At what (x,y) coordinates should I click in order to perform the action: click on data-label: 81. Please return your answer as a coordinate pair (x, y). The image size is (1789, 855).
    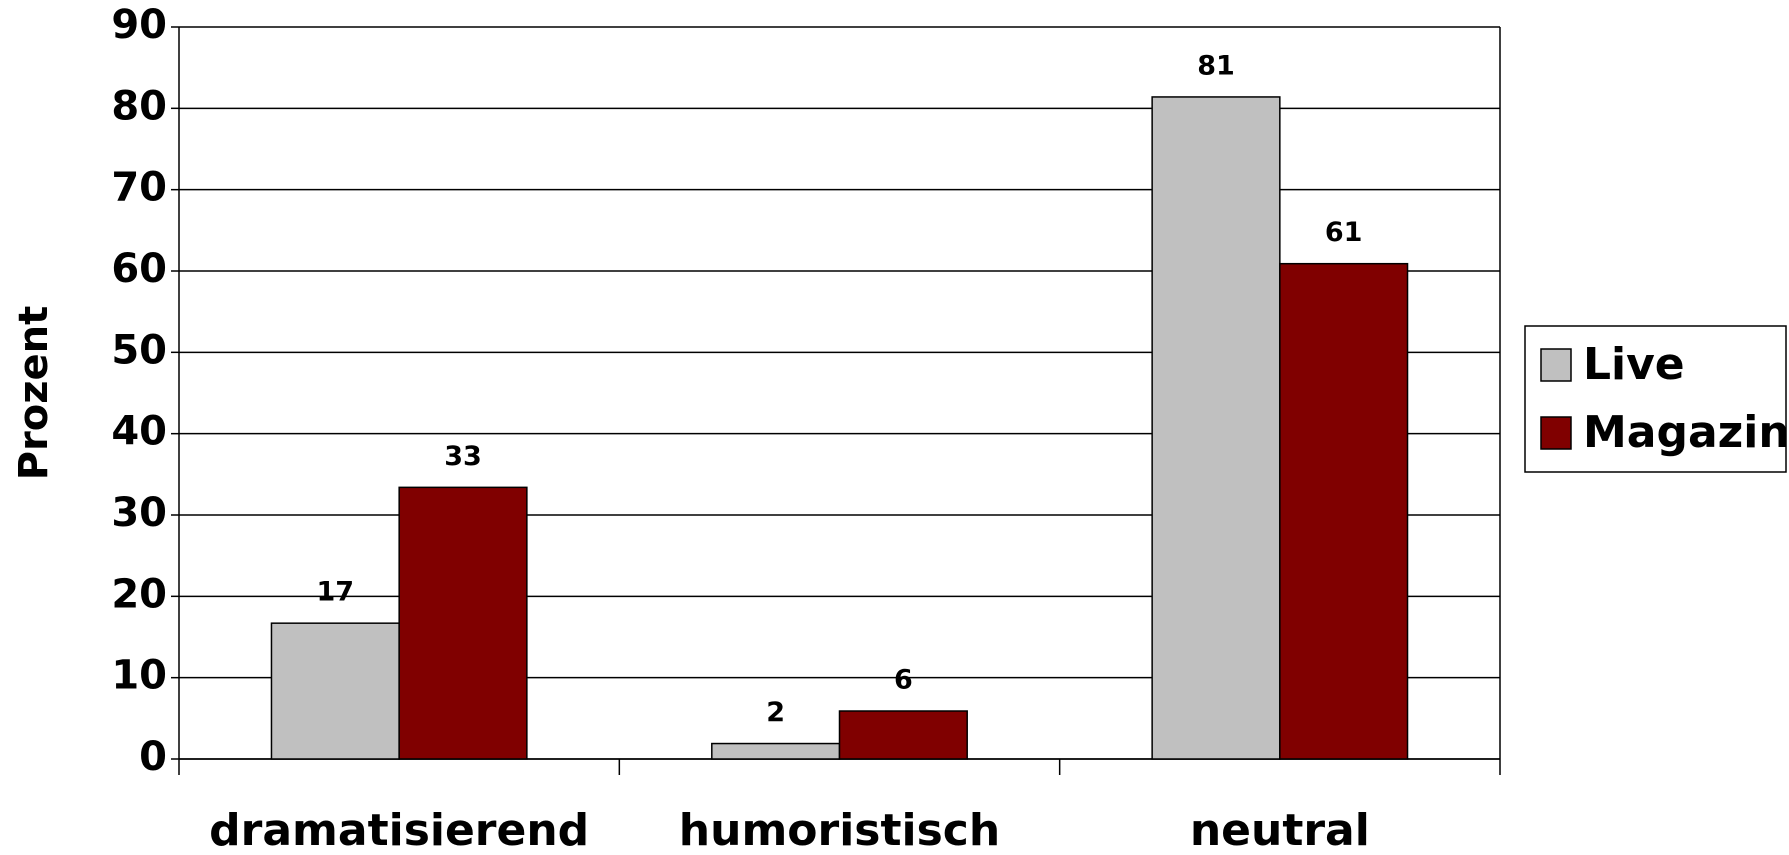
    Looking at the image, I should click on (1216, 65).